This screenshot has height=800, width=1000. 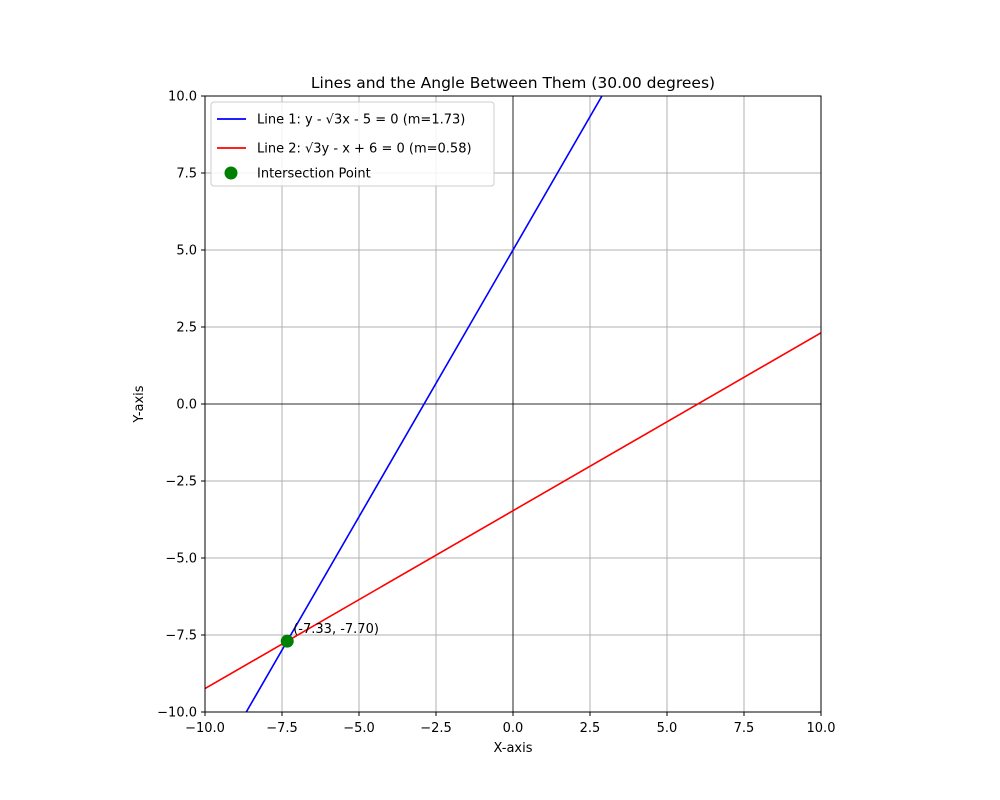 I want to click on intersection-point, so click(x=287, y=641).